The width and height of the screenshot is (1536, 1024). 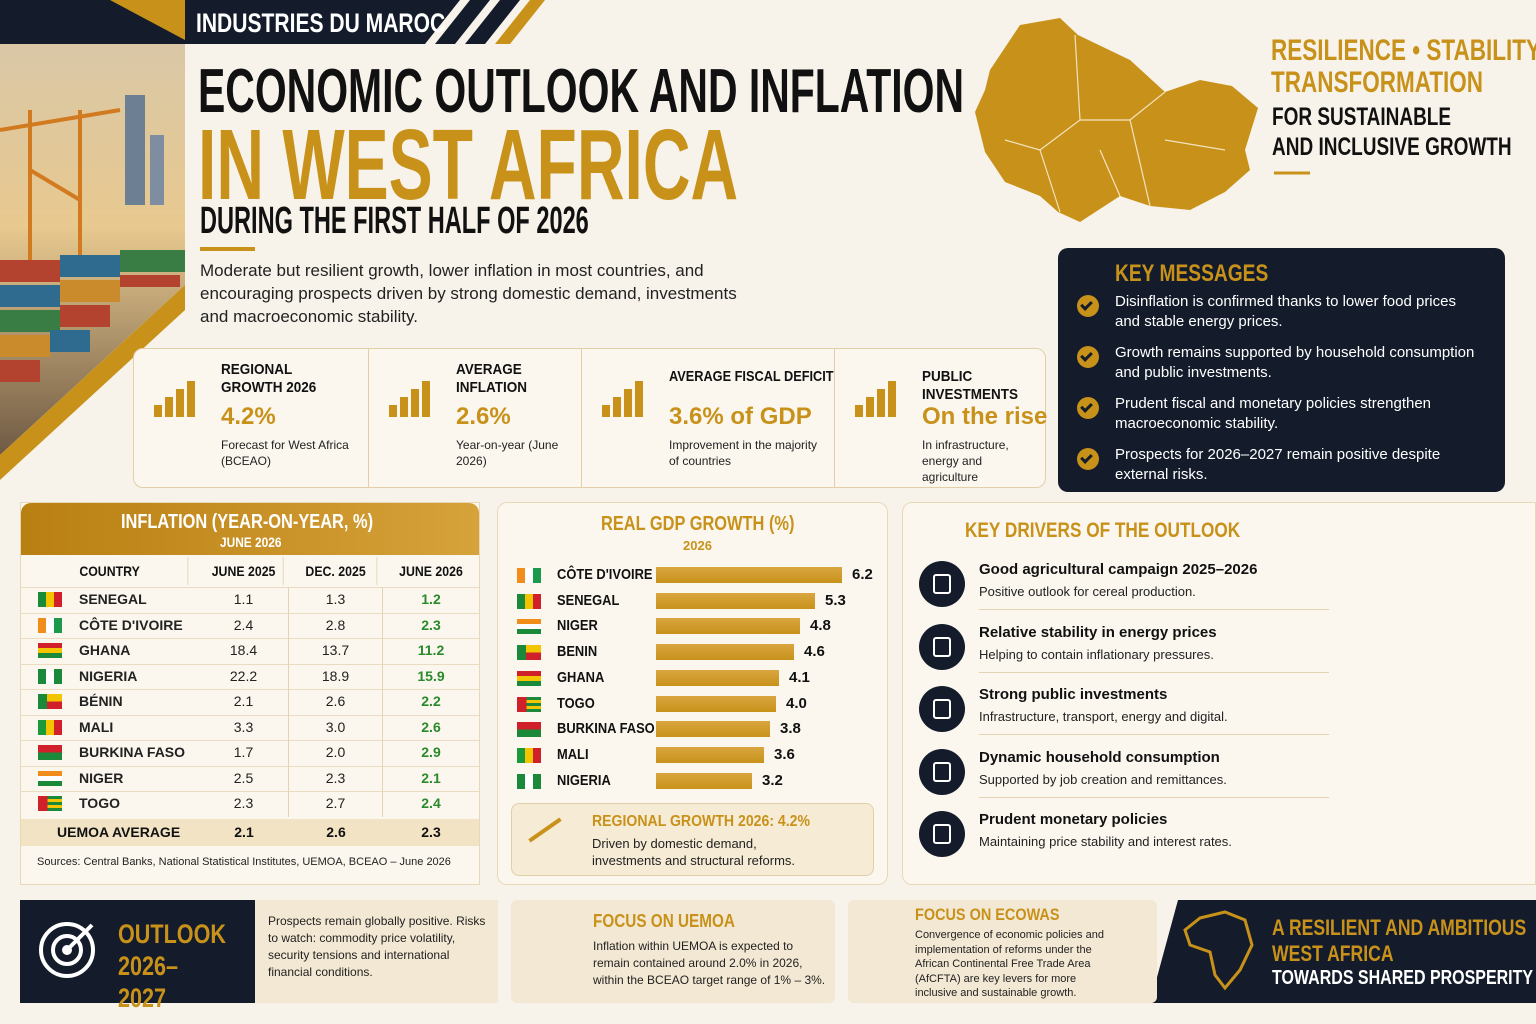 I want to click on inflation-value: 18.9, so click(x=336, y=676).